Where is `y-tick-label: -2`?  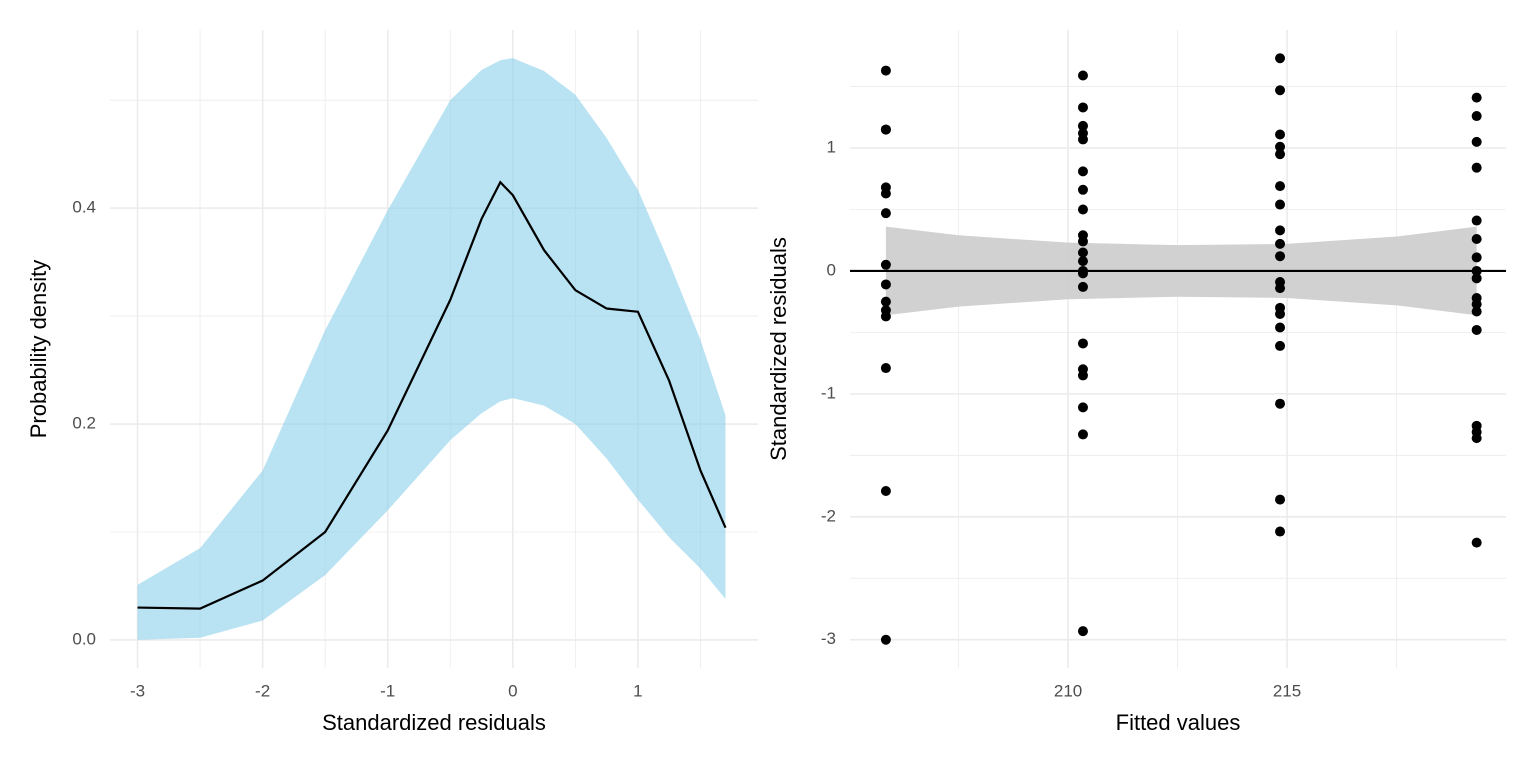 y-tick-label: -2 is located at coordinates (828, 515).